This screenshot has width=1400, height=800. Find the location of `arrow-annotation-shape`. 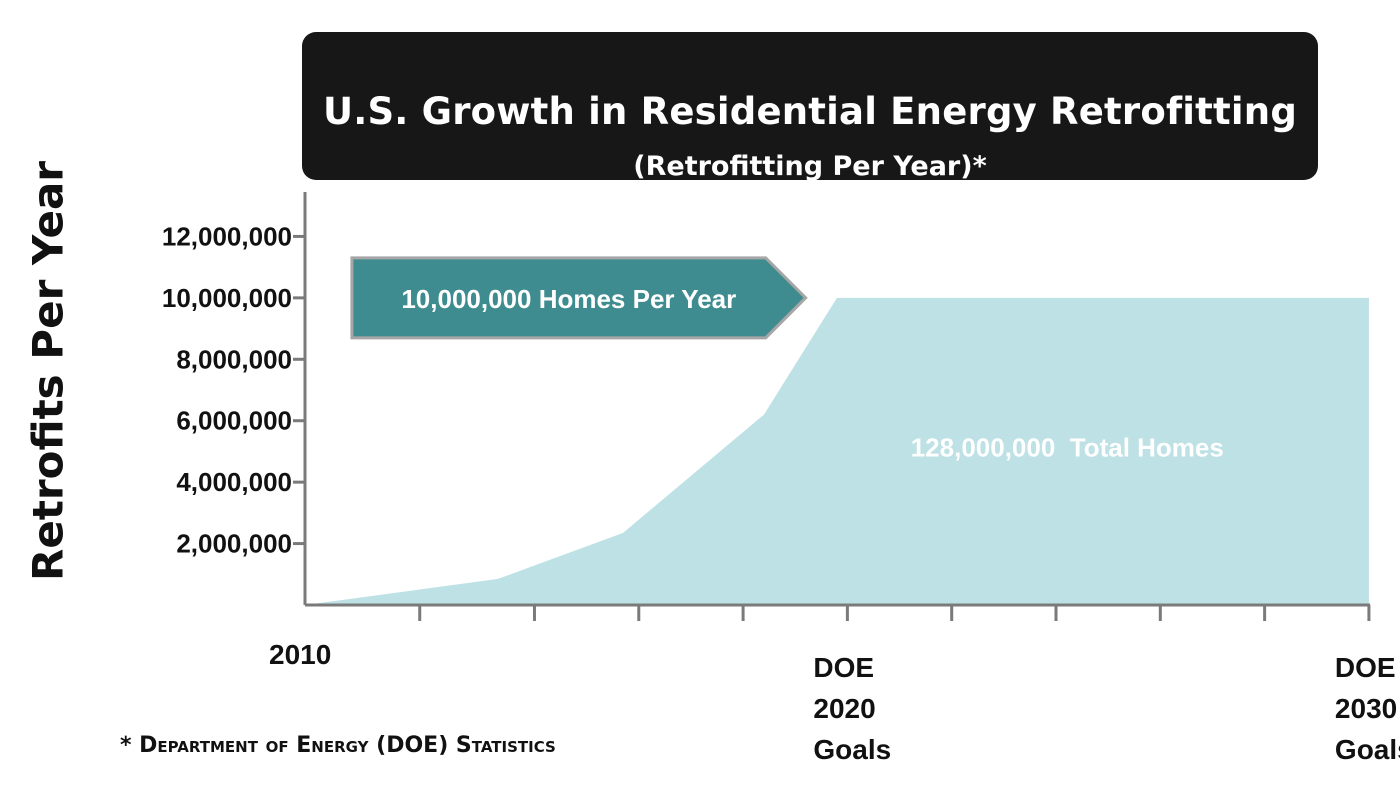

arrow-annotation-shape is located at coordinates (579, 298).